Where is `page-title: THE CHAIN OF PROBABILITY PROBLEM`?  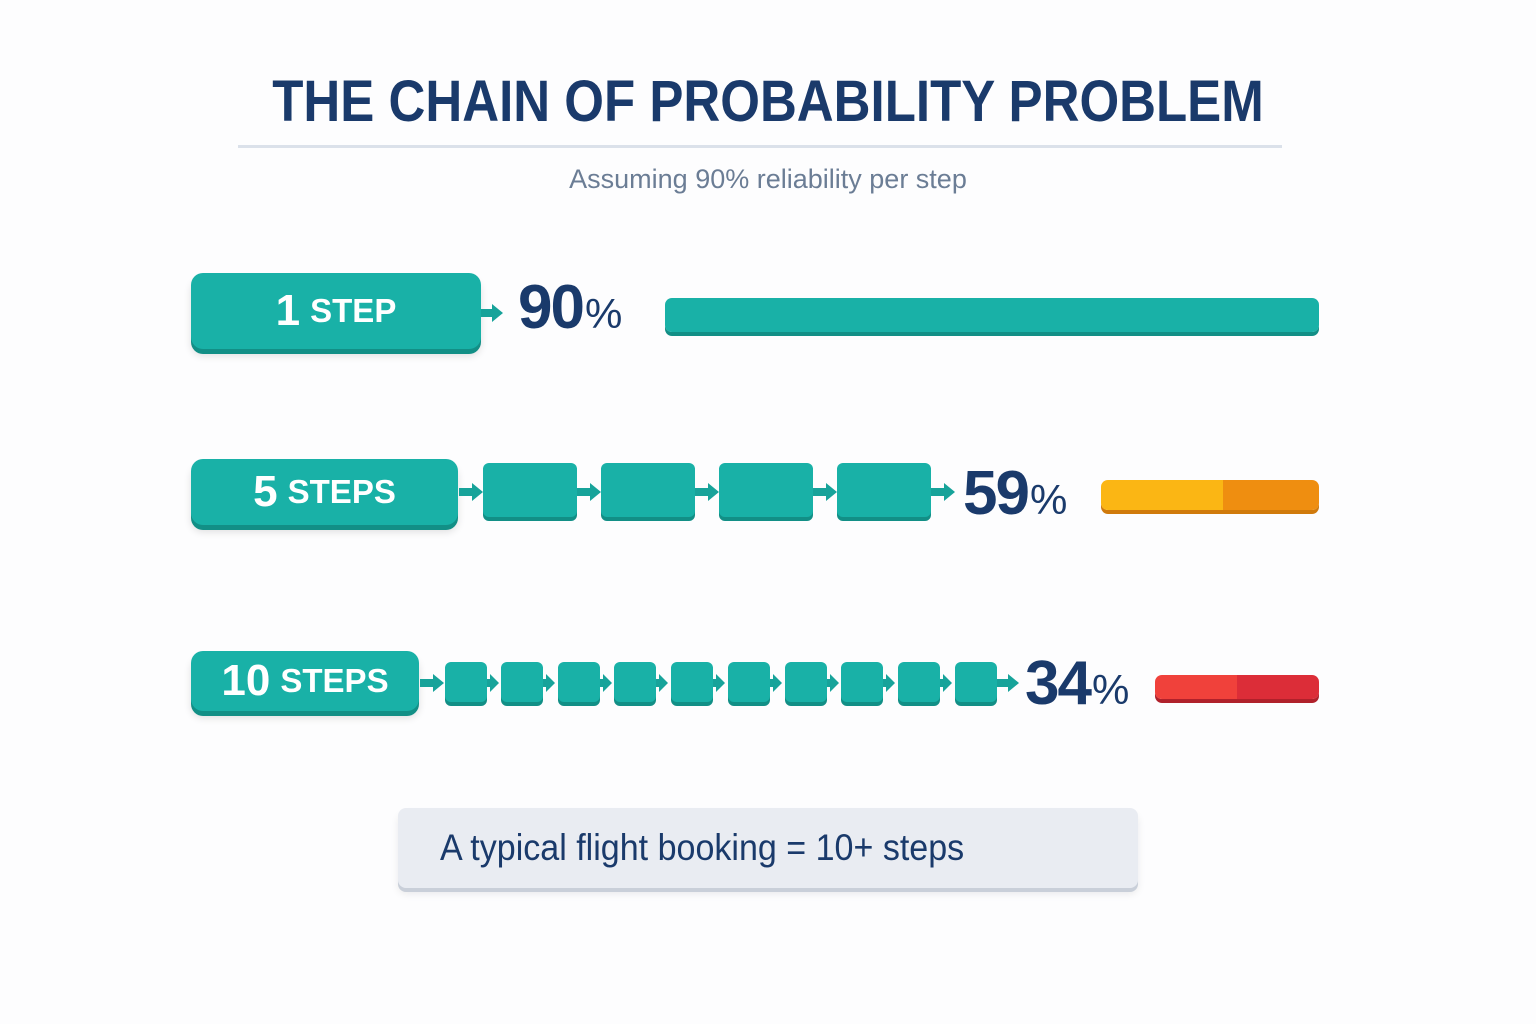
page-title: THE CHAIN OF PROBABILITY PROBLEM is located at coordinates (768, 101).